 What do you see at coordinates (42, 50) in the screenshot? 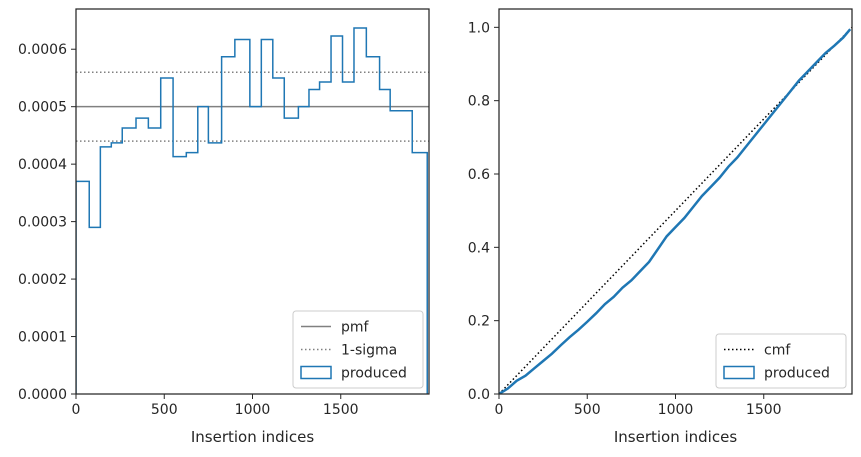
I see `y-tick-label: 0.0006` at bounding box center [42, 50].